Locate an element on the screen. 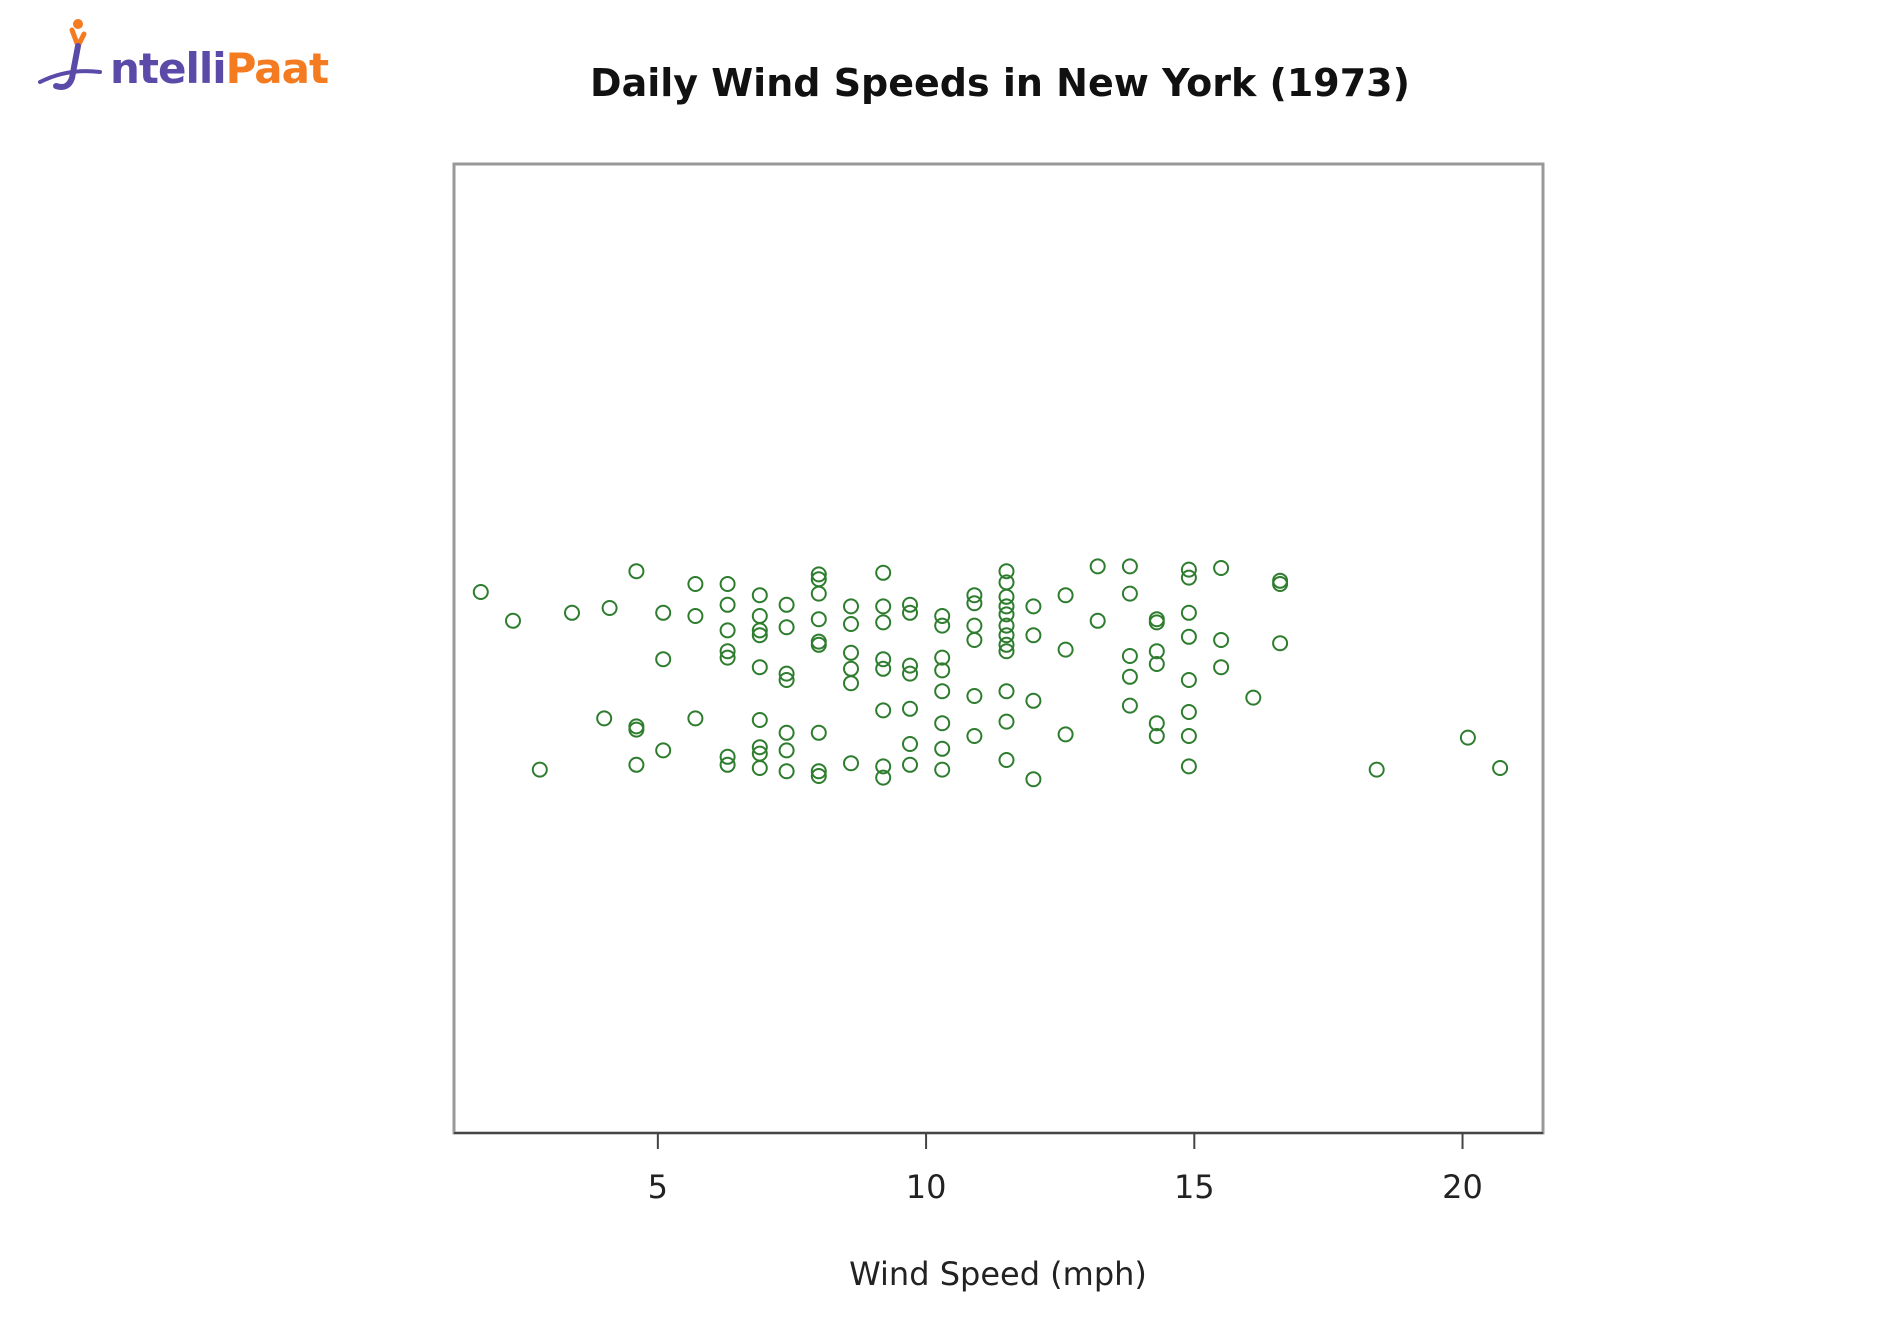  chart-title: Daily Wind Speeds in New York (1973) is located at coordinates (1000, 83).